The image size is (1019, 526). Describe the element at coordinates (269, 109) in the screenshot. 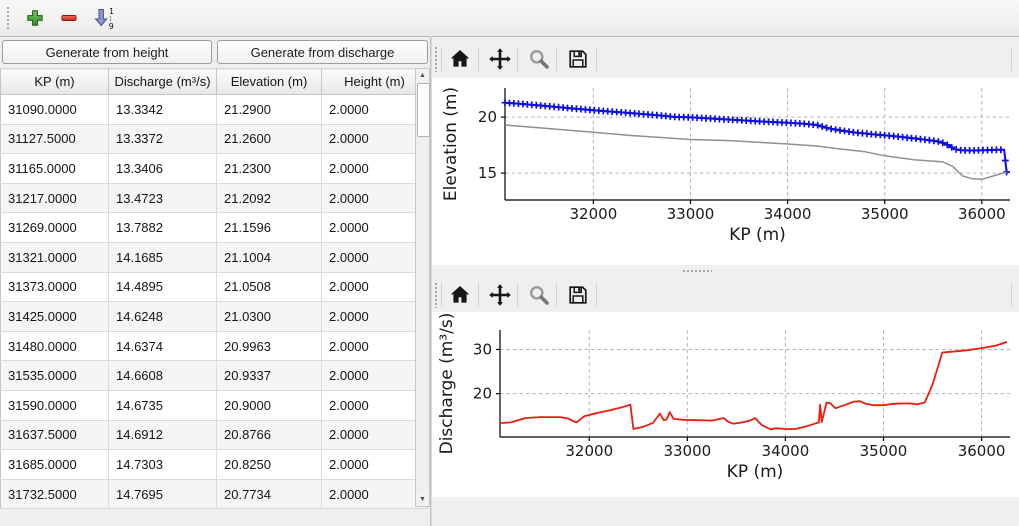

I see `table-cell: 21.2900` at that location.